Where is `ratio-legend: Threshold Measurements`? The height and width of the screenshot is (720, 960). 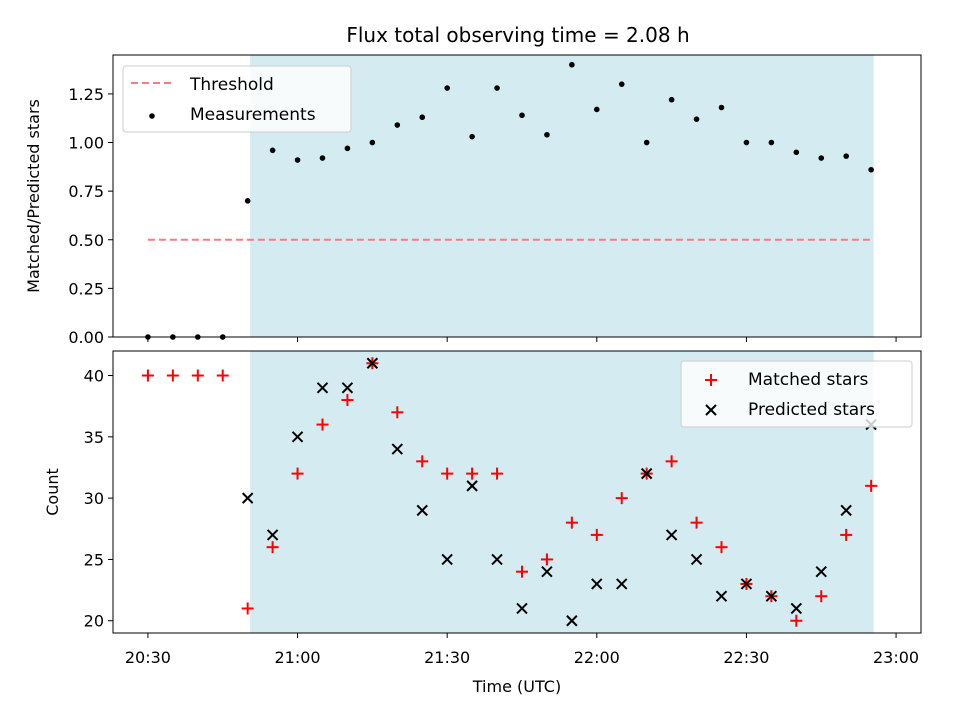
ratio-legend: Threshold Measurements is located at coordinates (237, 99).